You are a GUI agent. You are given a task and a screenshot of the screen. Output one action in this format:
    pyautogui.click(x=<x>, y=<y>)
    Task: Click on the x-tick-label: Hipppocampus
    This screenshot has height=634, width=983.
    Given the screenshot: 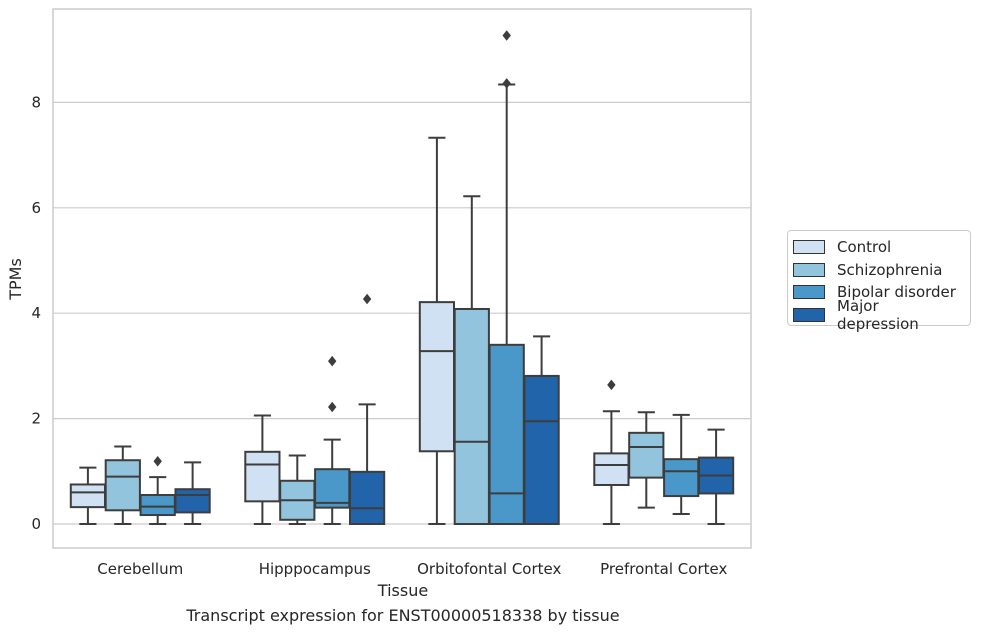 What is the action you would take?
    pyautogui.click(x=315, y=569)
    